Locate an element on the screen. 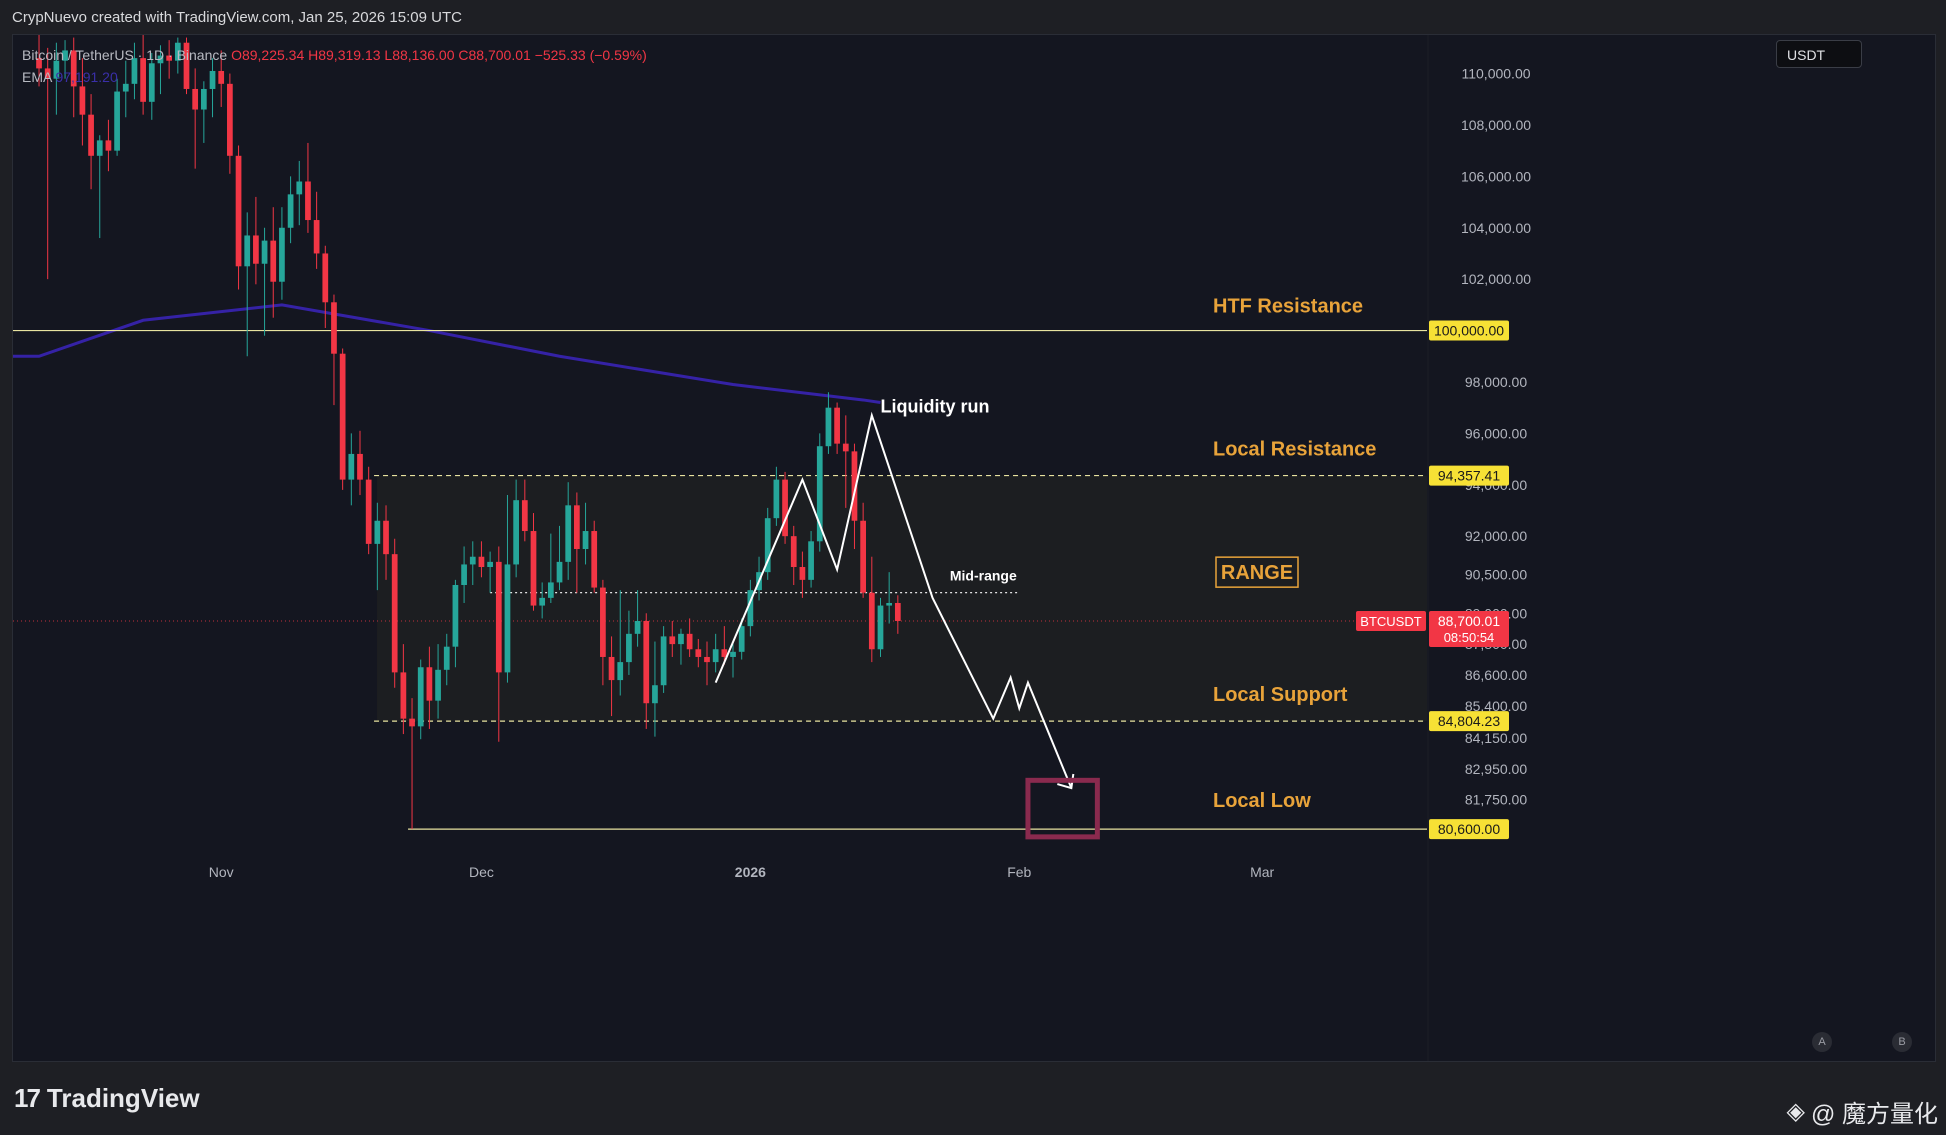 The image size is (1946, 1135). change-value: −525.33 (−0.59%) is located at coordinates (590, 55).